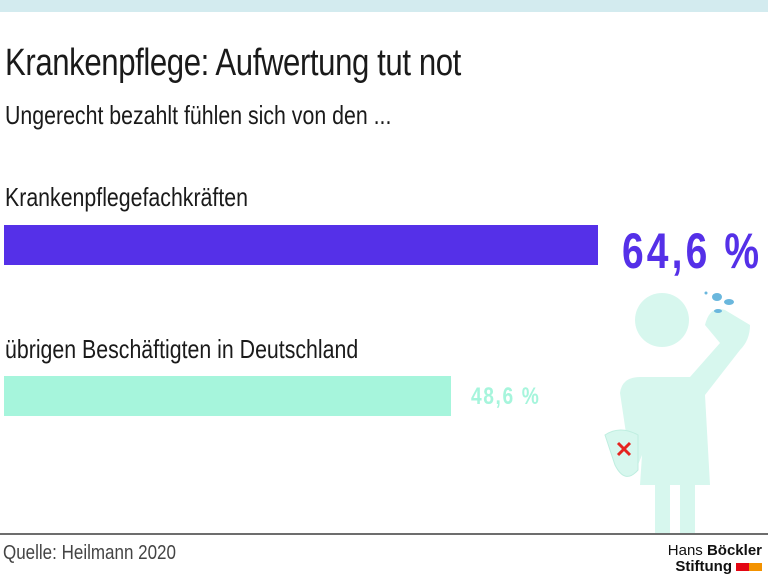  What do you see at coordinates (505, 396) in the screenshot?
I see `value-label-1: 48,6 %` at bounding box center [505, 396].